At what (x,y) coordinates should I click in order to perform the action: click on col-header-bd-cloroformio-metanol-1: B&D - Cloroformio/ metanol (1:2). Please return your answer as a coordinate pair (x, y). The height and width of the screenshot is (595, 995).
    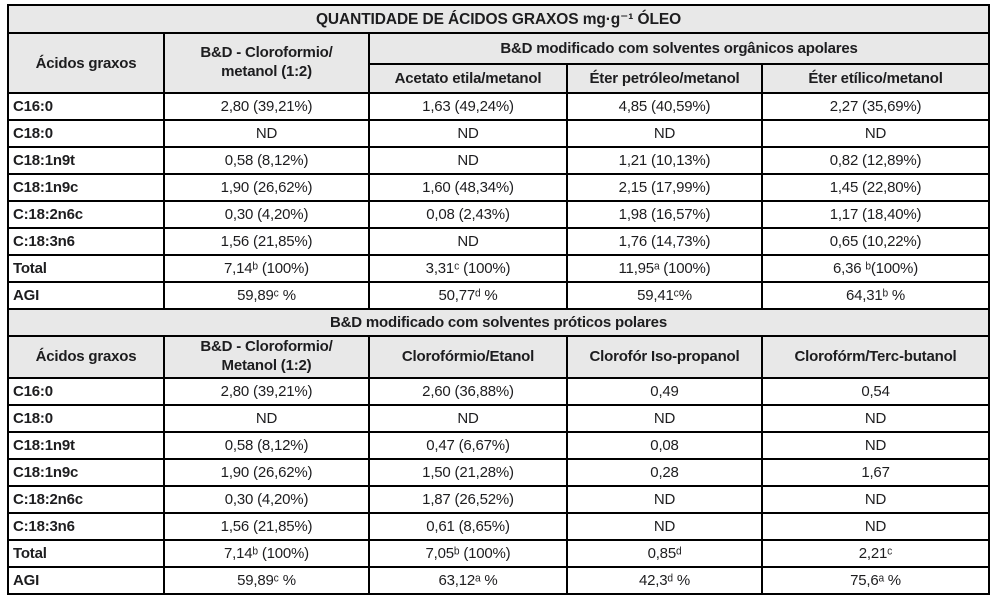
    Looking at the image, I should click on (266, 63).